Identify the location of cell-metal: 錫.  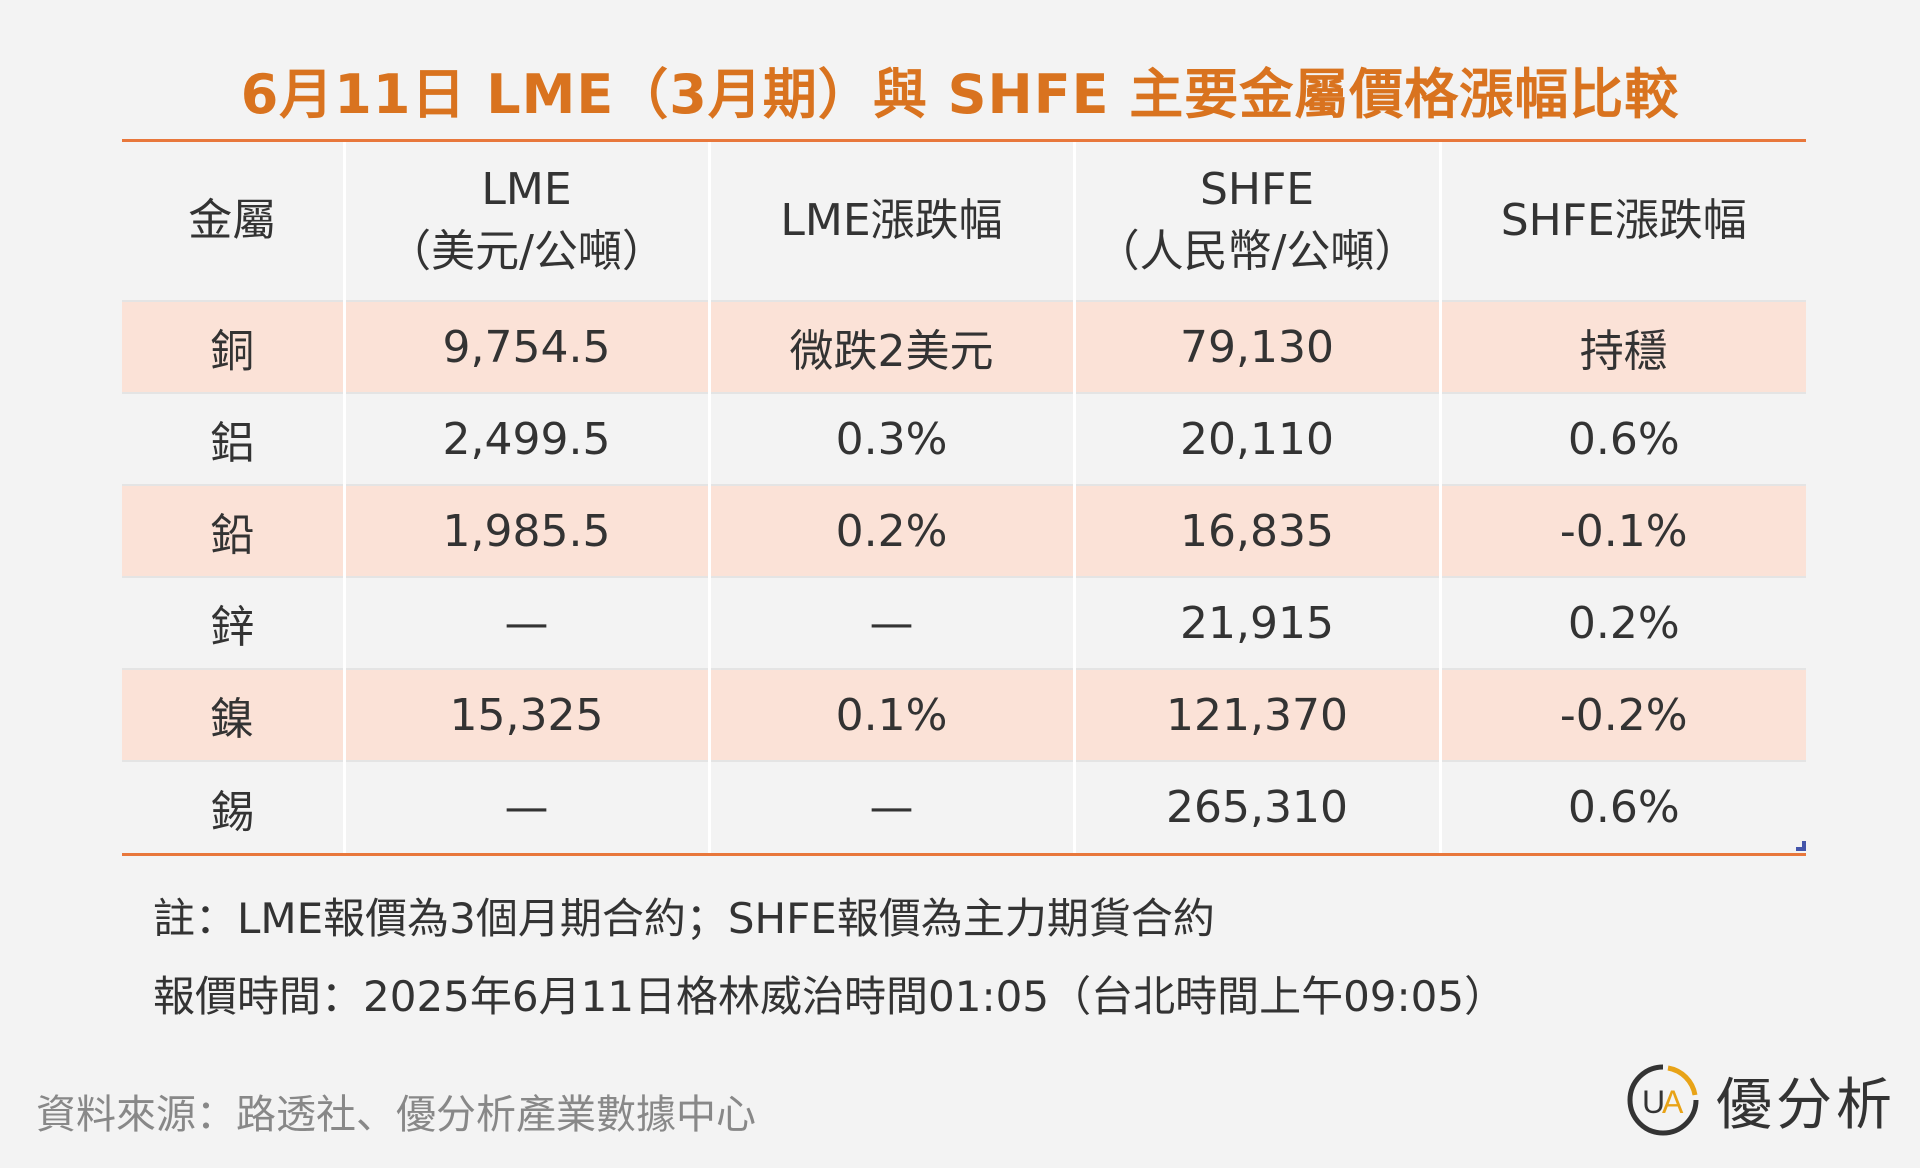
(233, 806).